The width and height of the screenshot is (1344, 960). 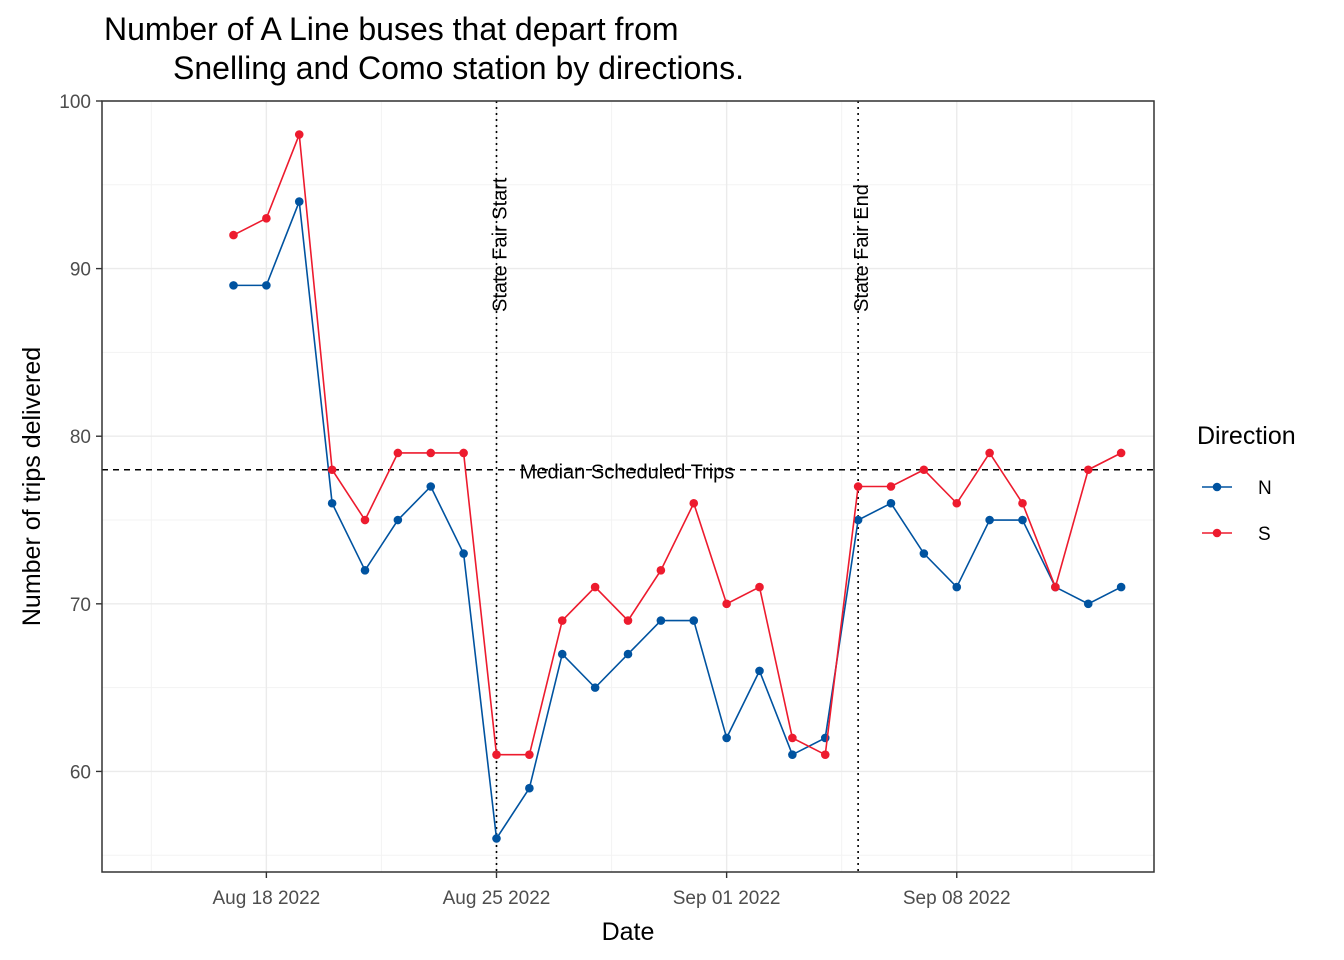 What do you see at coordinates (266, 898) in the screenshot?
I see `x-tick-label: Aug 18 2022` at bounding box center [266, 898].